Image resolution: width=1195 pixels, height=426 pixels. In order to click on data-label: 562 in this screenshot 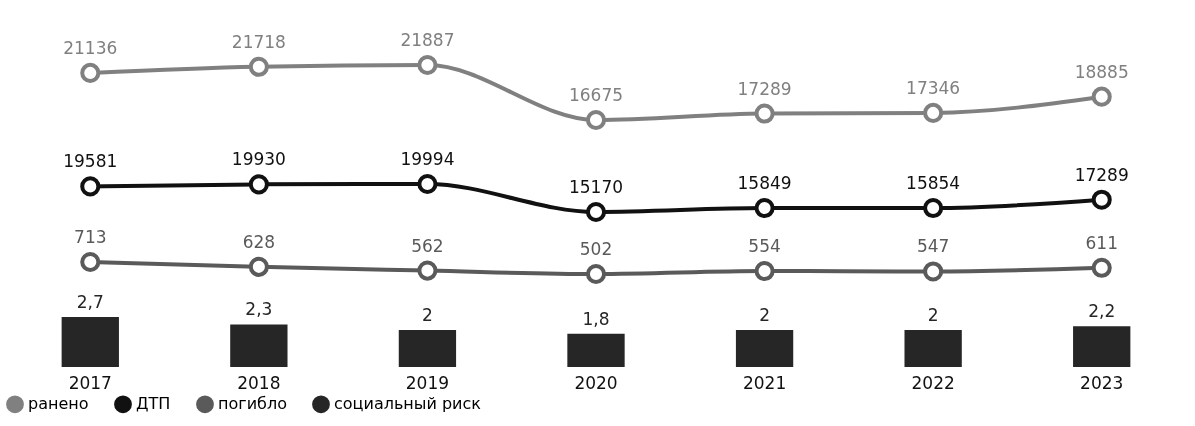, I will do `click(427, 245)`.